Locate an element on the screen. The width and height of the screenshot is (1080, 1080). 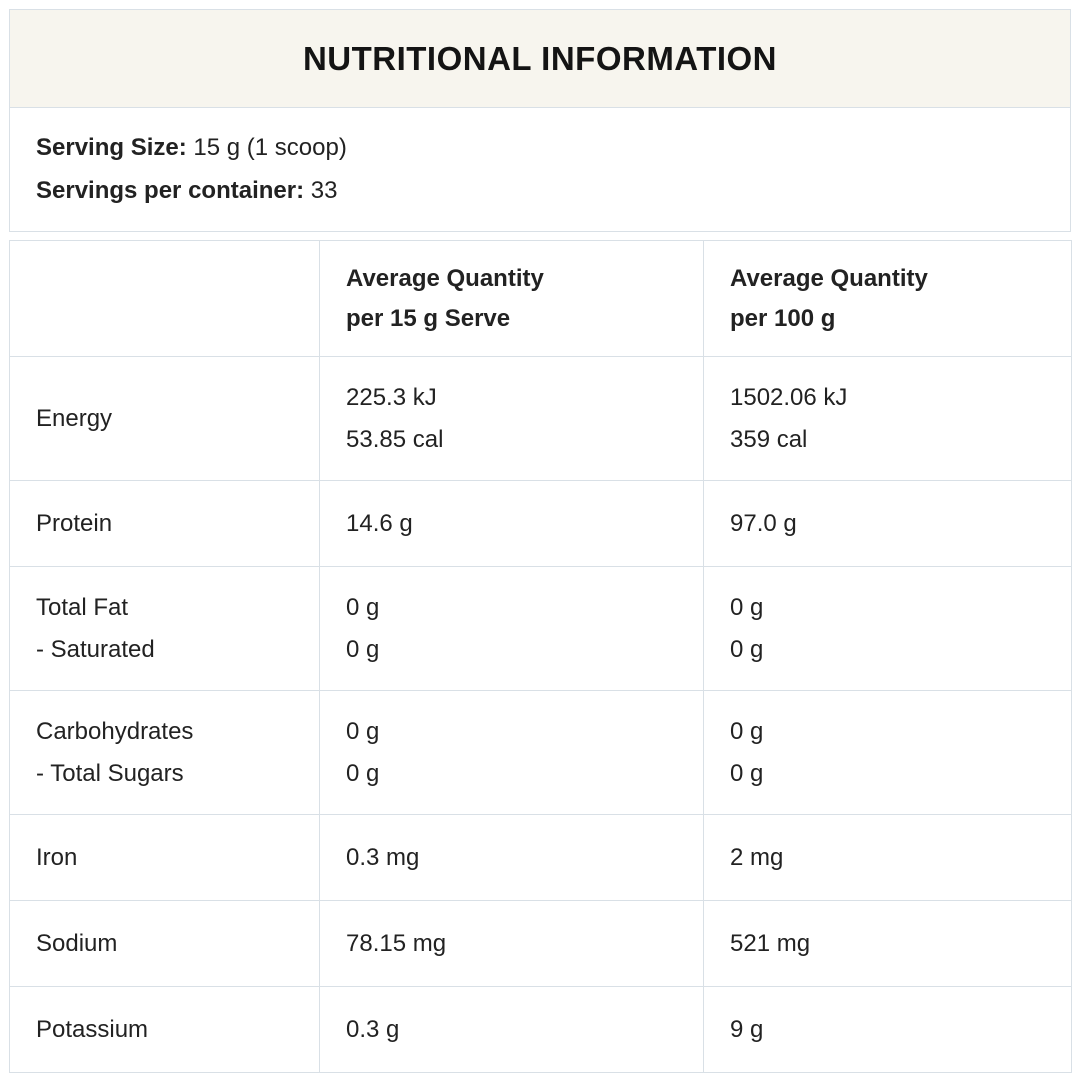
energy-per-serve-line: 53.85 cal is located at coordinates (395, 439).